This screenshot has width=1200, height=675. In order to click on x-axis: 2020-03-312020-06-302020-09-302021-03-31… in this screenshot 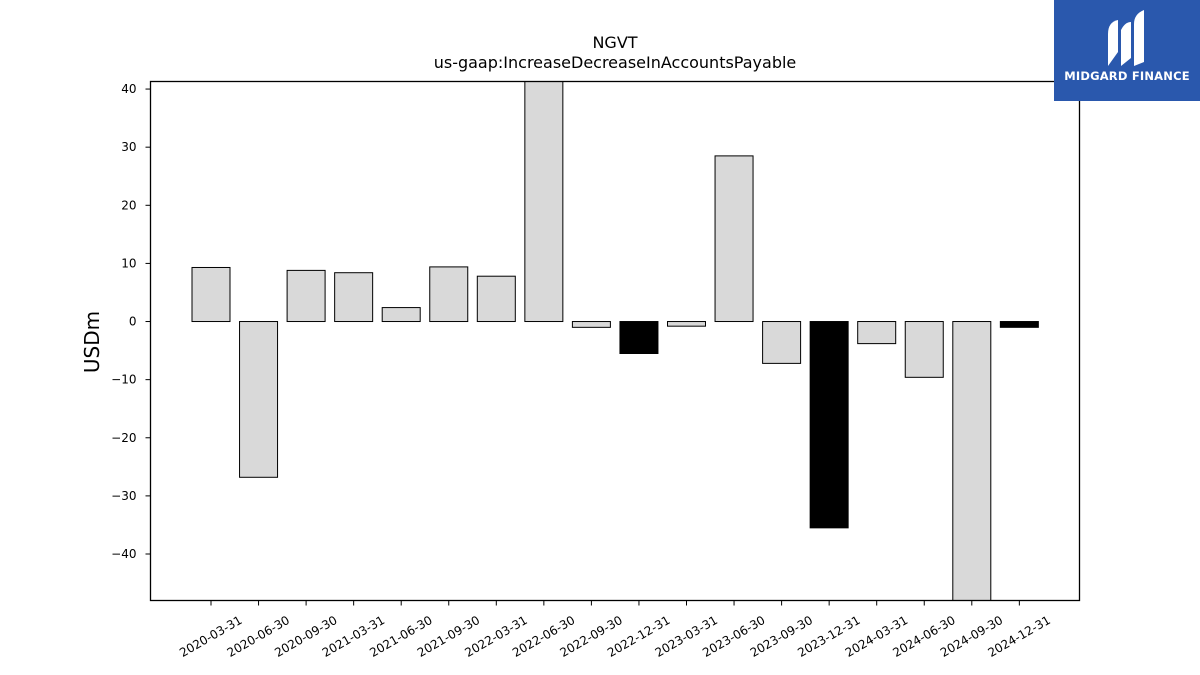, I will do `click(615, 630)`.